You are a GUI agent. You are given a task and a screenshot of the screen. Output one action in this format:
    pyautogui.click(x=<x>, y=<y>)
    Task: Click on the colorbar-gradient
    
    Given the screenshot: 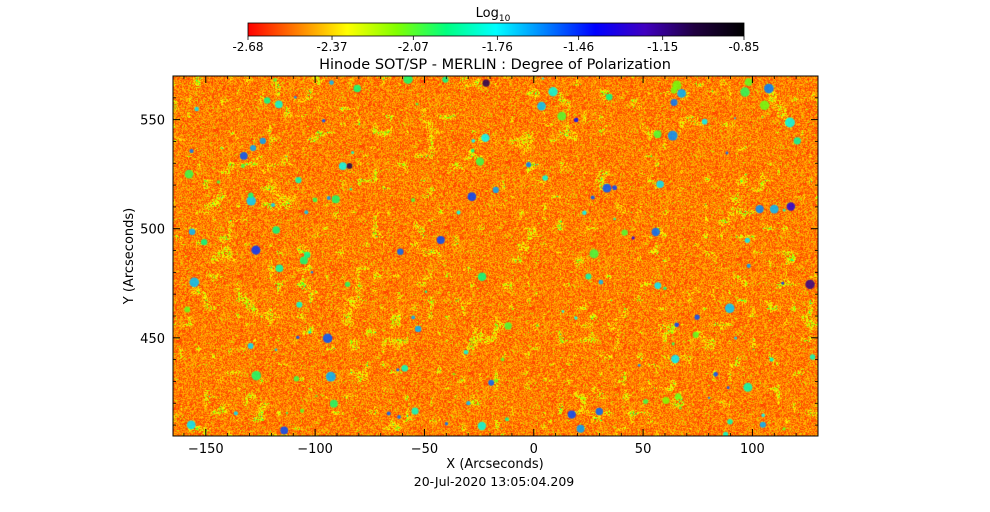 What is the action you would take?
    pyautogui.click(x=496, y=29)
    